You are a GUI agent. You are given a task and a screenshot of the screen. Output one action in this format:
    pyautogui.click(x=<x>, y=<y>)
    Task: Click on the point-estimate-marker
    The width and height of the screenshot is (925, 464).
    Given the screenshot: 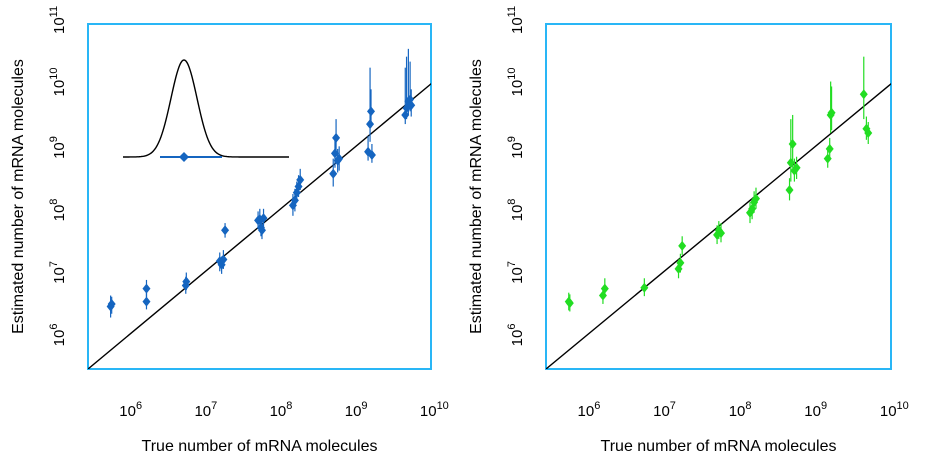 What is the action you would take?
    pyautogui.click(x=184, y=157)
    